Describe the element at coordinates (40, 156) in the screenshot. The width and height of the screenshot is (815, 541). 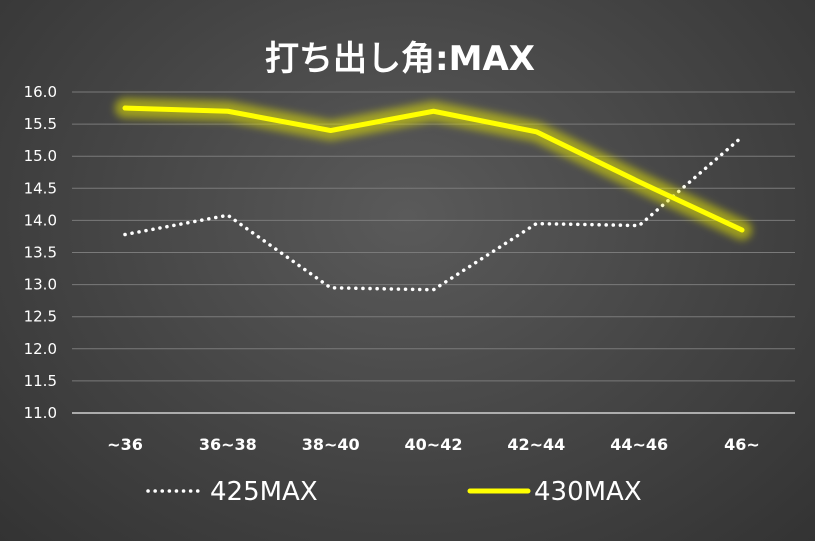
I see `y-tick-label: 15.0` at that location.